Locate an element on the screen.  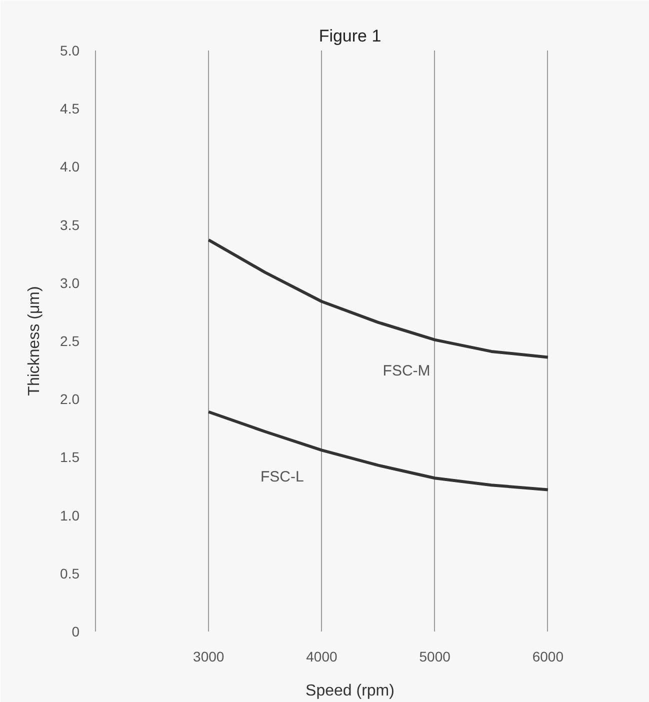
x-tick-label: 3000 is located at coordinates (208, 656).